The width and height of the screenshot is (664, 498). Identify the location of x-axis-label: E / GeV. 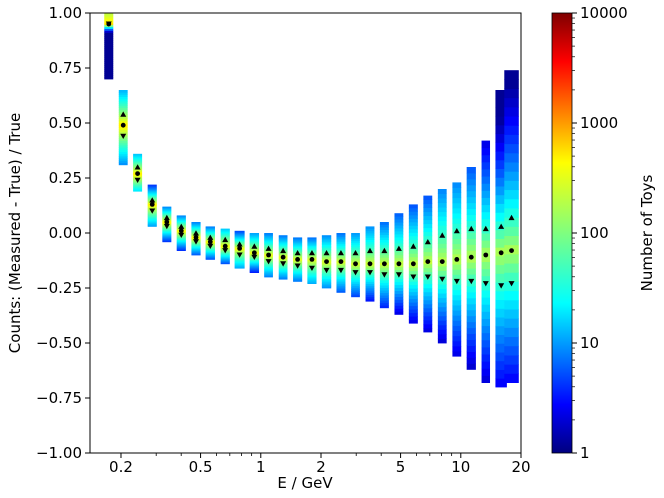
(305, 483).